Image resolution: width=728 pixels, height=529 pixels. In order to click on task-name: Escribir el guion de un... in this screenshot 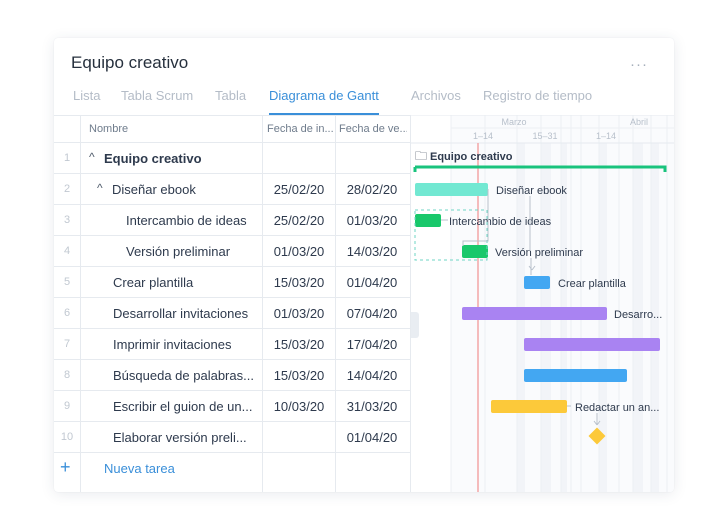, I will do `click(183, 406)`.